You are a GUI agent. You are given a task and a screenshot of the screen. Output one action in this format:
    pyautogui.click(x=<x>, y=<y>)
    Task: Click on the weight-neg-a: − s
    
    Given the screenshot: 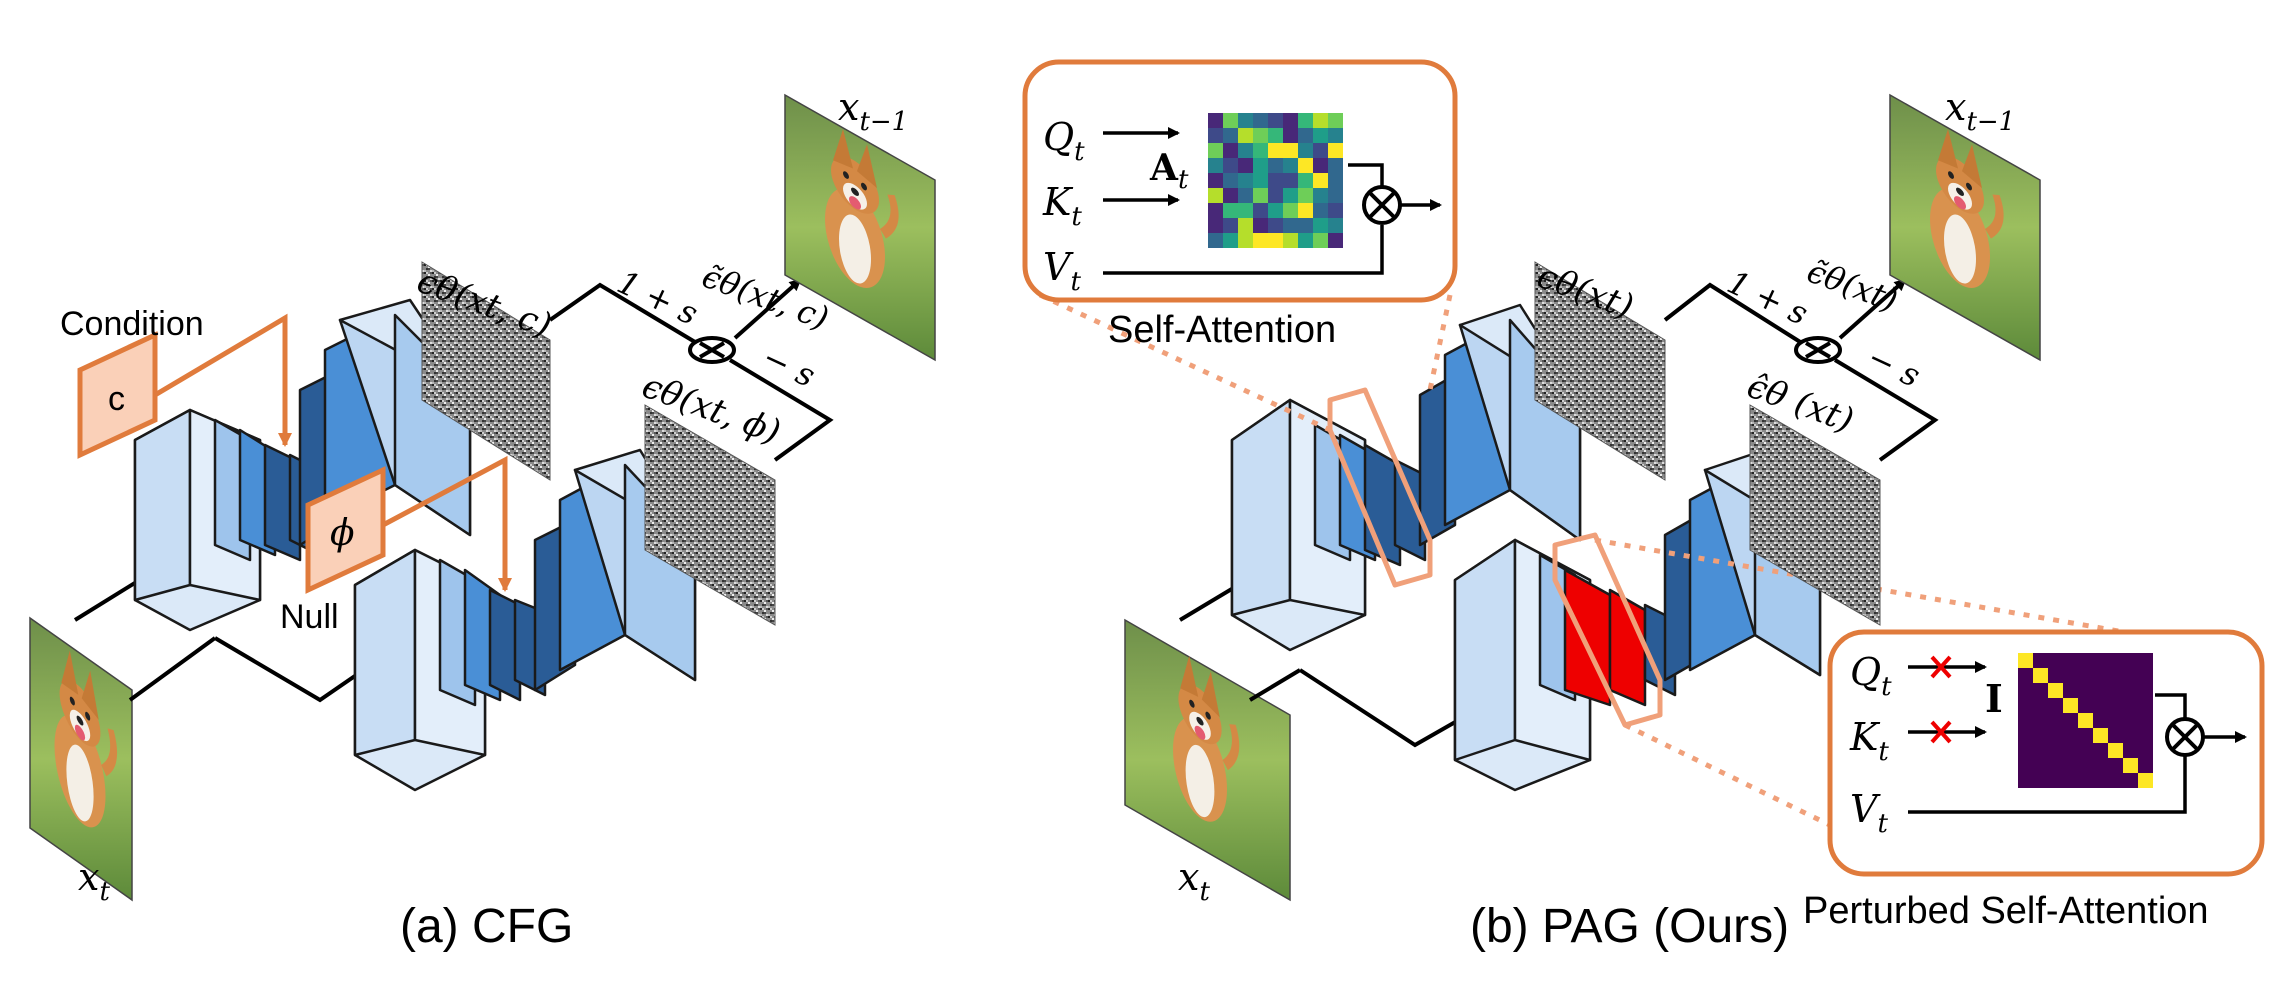 What is the action you would take?
    pyautogui.click(x=789, y=366)
    